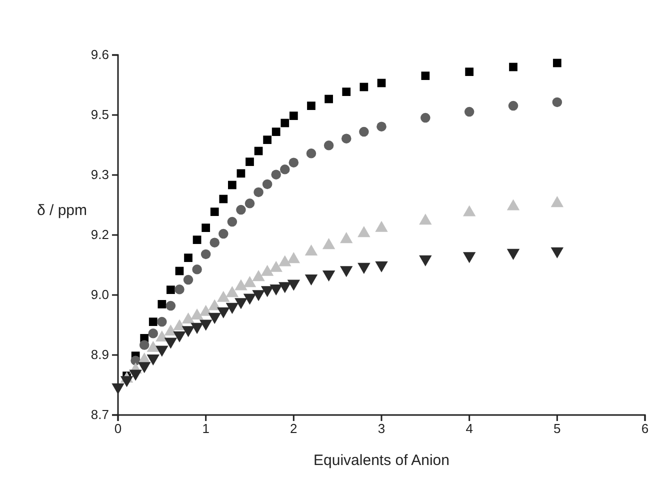 This screenshot has width=655, height=477. I want to click on x-tick-label: 0, so click(118, 428).